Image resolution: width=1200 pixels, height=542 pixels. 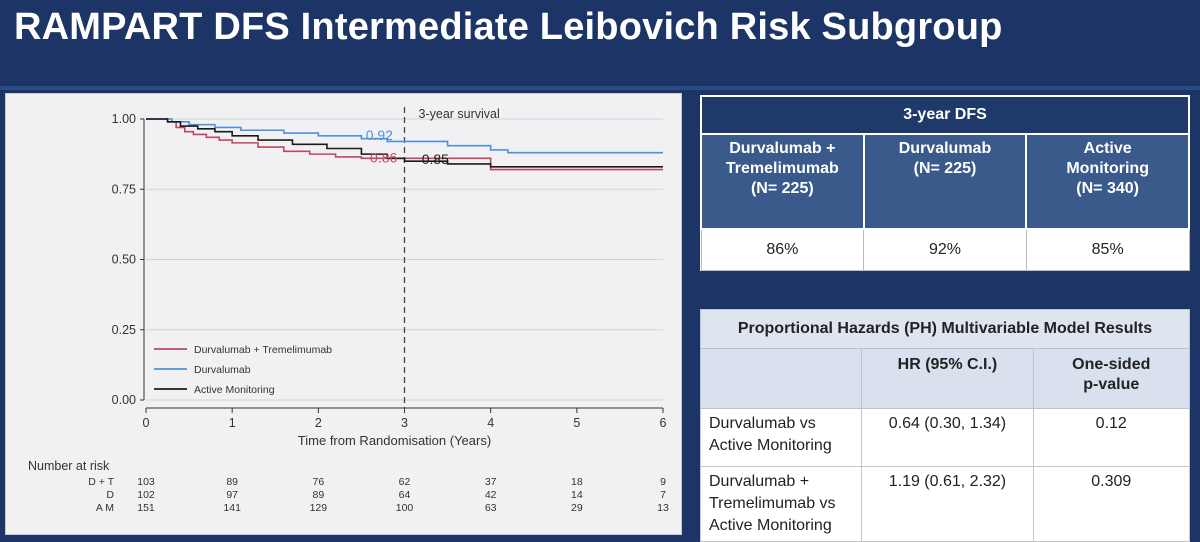 I want to click on dfs-value-d: 92%, so click(x=945, y=249).